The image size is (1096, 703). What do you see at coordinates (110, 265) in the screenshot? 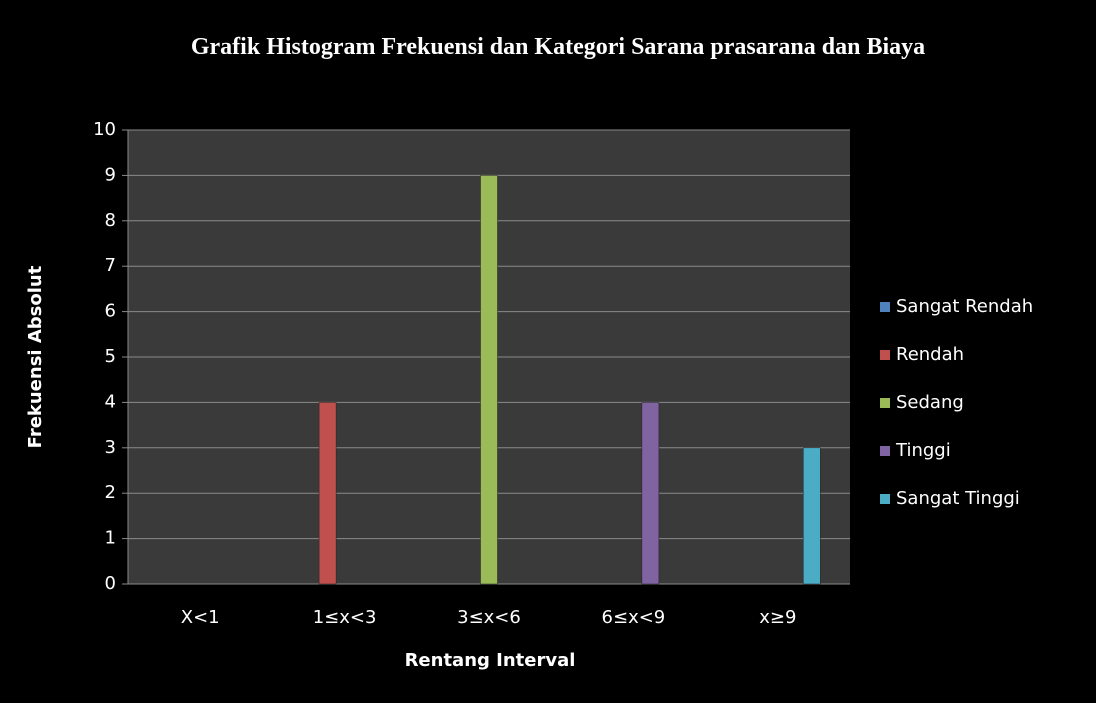
I see `y-tick-label: 7` at bounding box center [110, 265].